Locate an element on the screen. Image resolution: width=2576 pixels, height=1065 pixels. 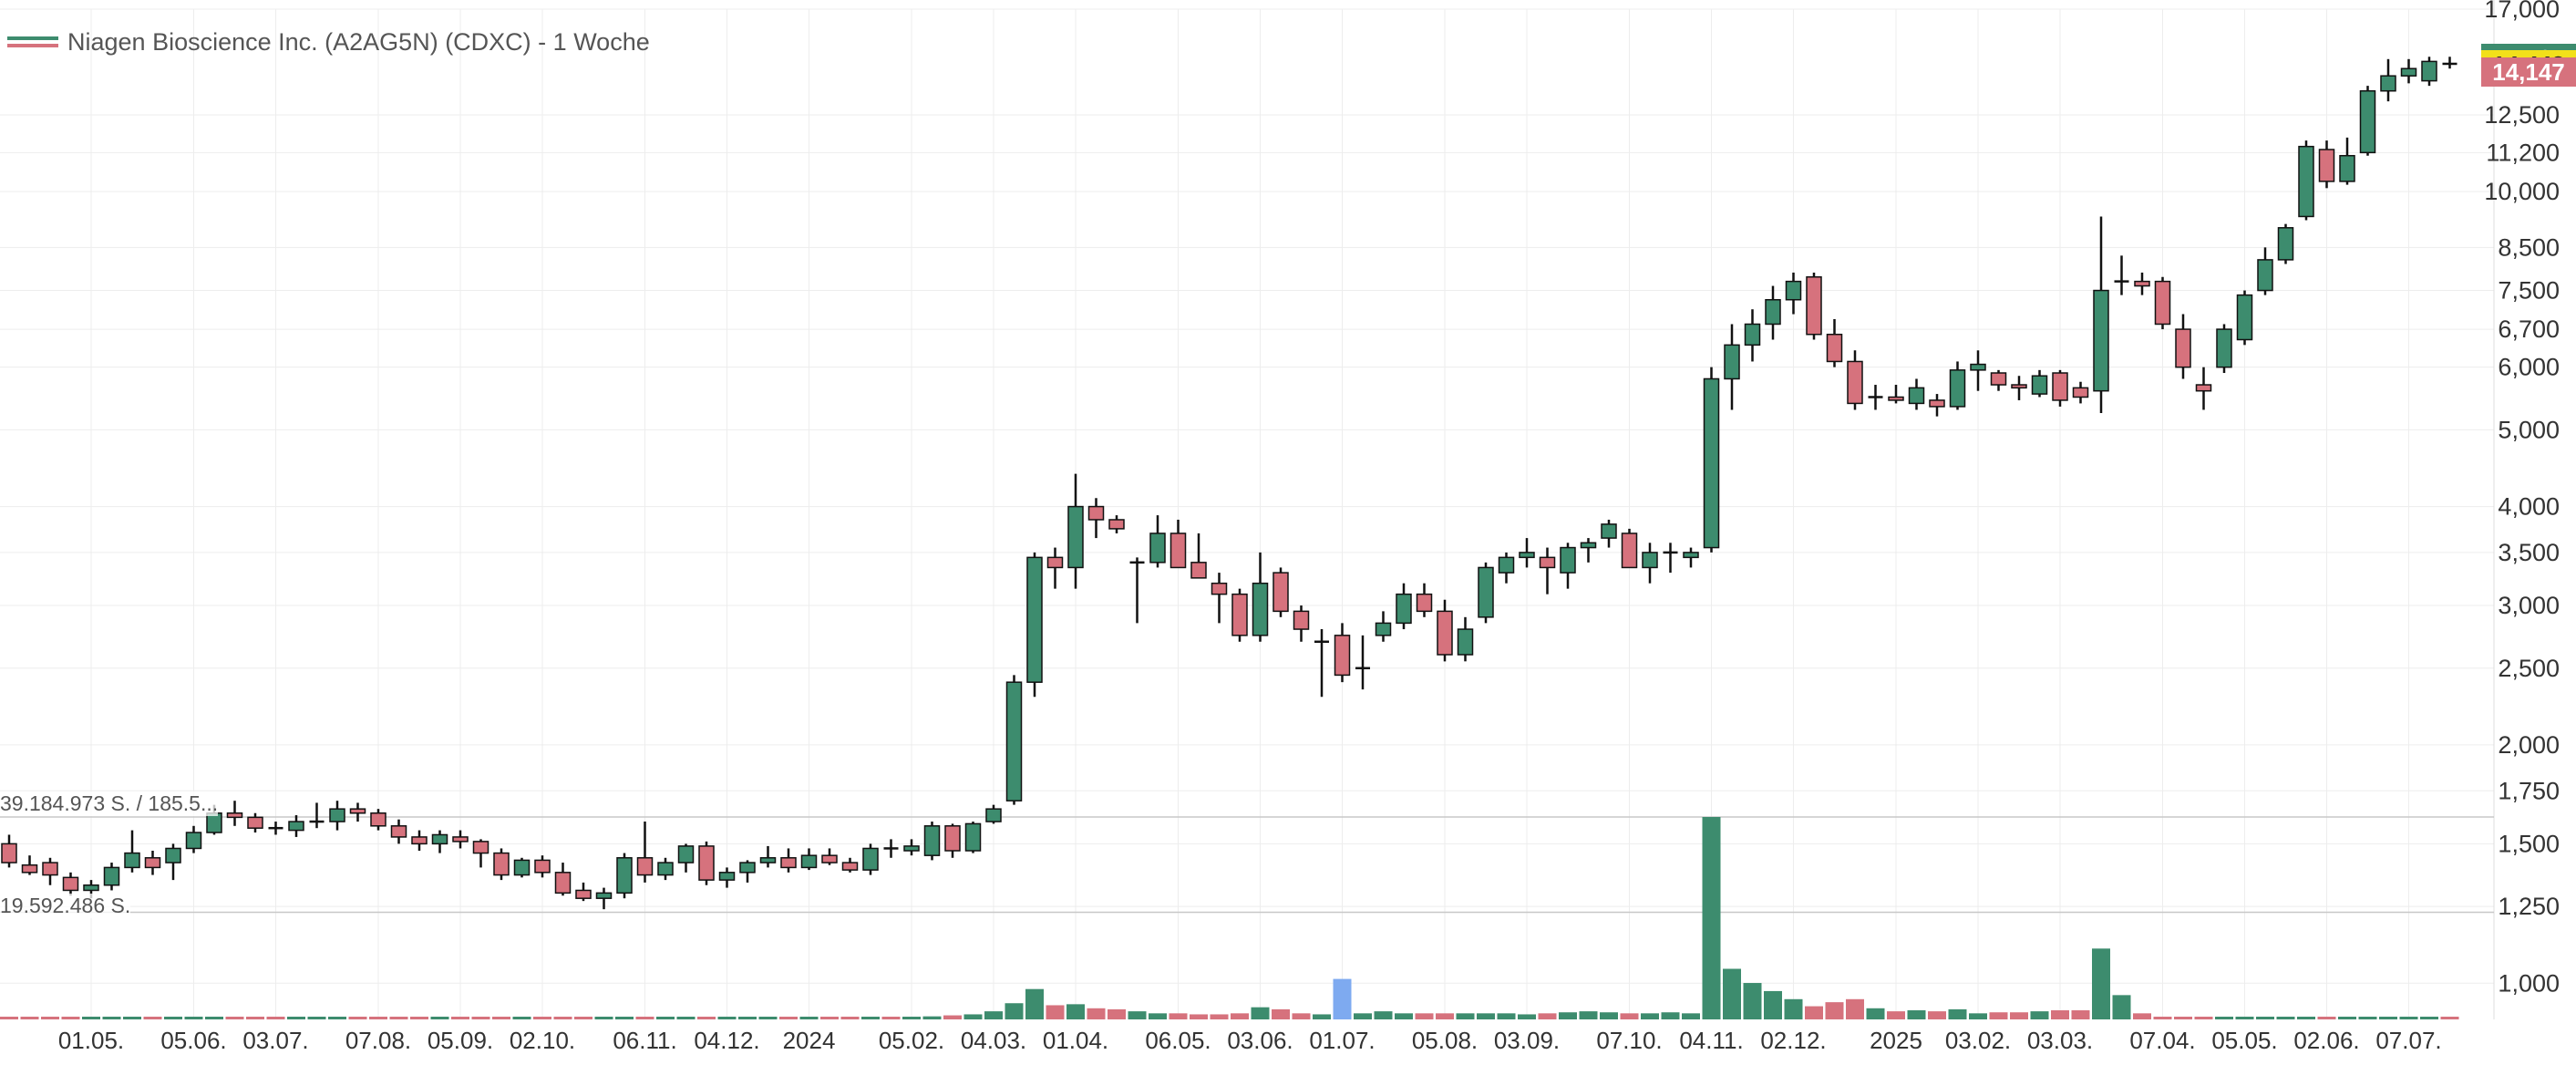
low-price-badge: 14,147 is located at coordinates (2528, 72).